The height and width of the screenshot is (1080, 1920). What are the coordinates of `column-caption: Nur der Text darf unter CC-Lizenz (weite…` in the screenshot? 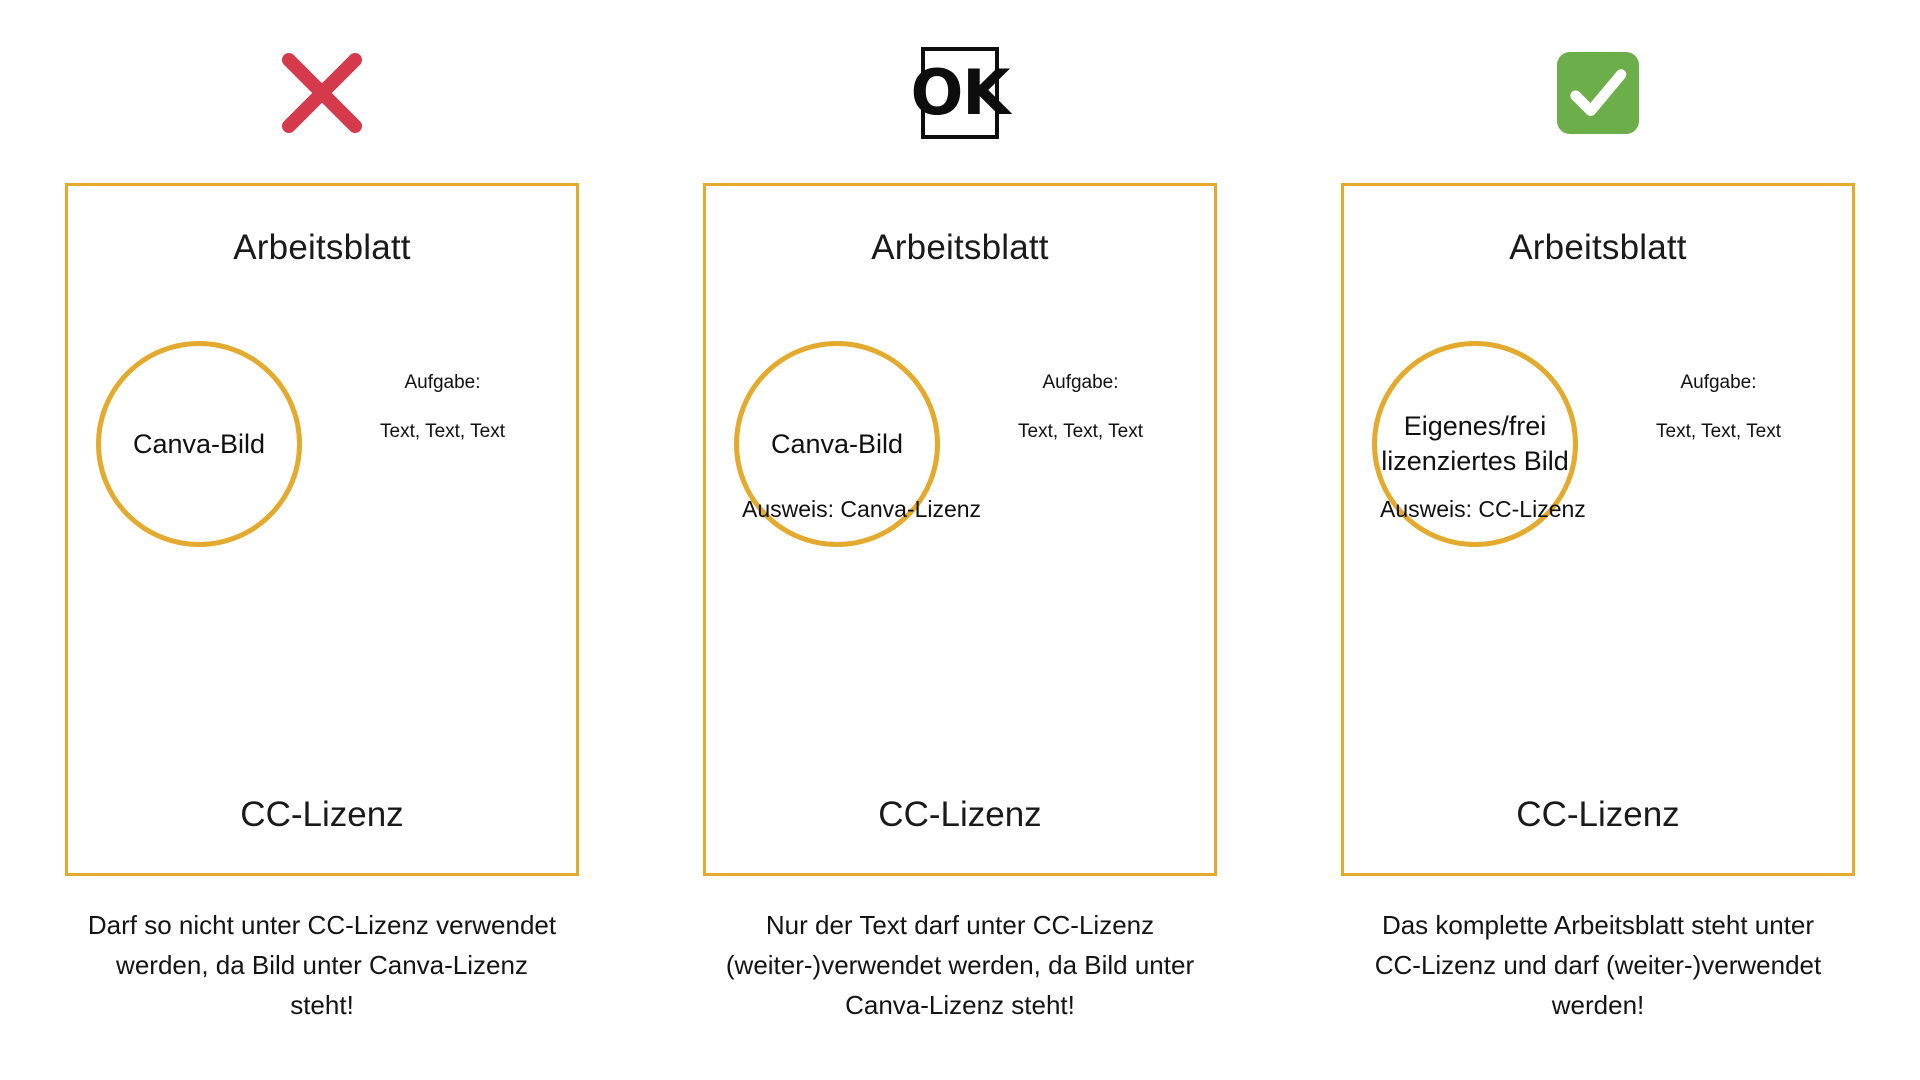 It's located at (960, 965).